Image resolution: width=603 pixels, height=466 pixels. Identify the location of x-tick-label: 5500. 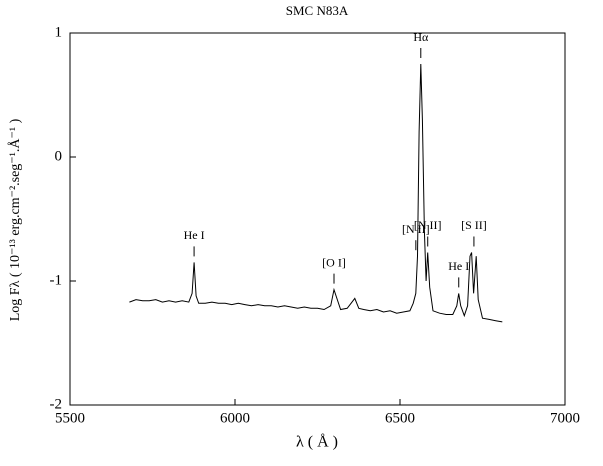
(70, 418).